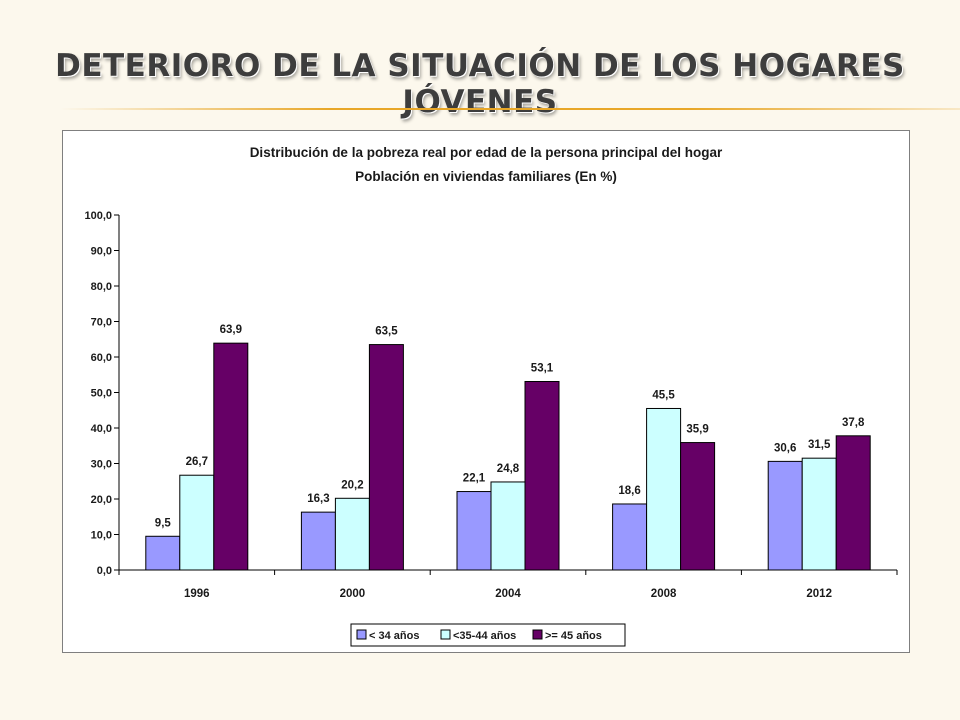 Image resolution: width=960 pixels, height=720 pixels. Describe the element at coordinates (101, 287) in the screenshot. I see `y-tick-label: 80,0` at that location.